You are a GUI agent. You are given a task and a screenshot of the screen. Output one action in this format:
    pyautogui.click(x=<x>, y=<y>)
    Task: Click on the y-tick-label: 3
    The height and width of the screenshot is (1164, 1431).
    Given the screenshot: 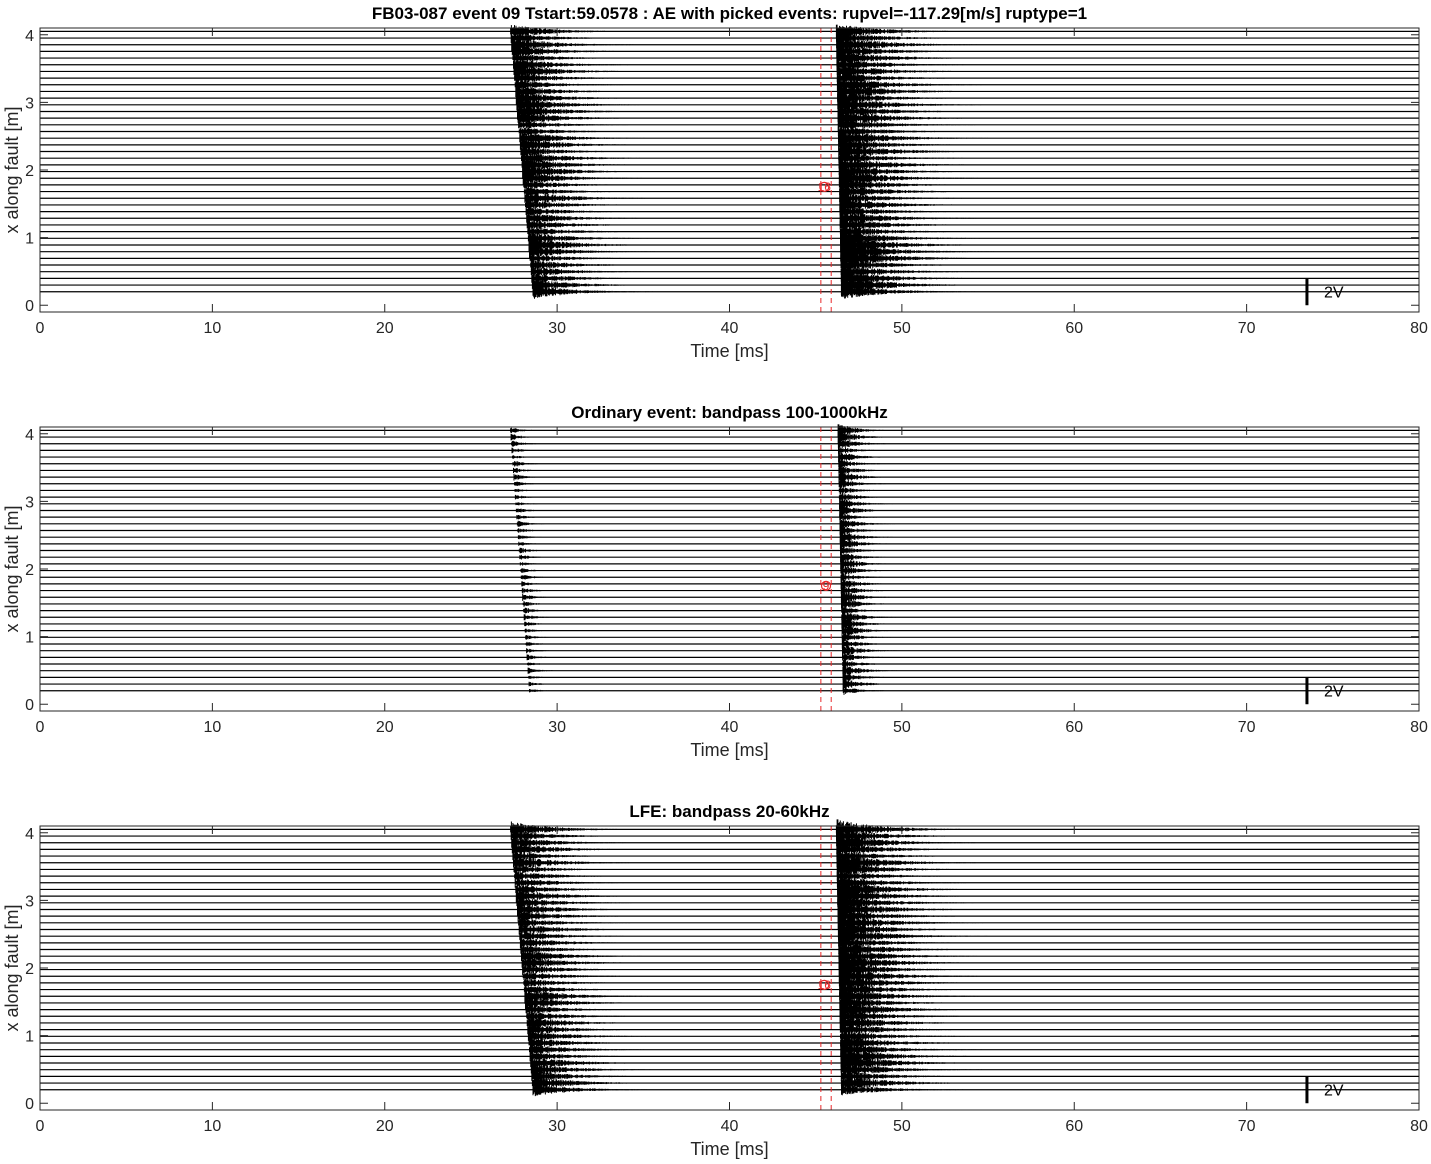 What is the action you would take?
    pyautogui.click(x=29, y=901)
    